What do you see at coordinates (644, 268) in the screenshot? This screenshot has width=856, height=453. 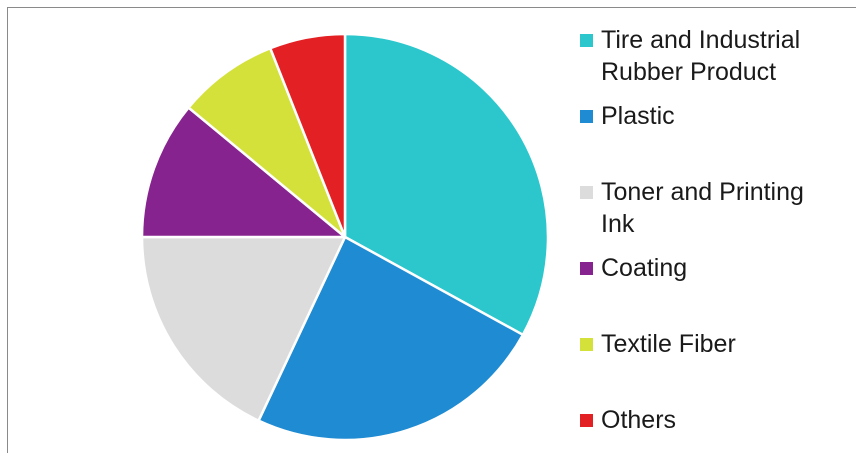 I see `legend-label-coating: Coating` at bounding box center [644, 268].